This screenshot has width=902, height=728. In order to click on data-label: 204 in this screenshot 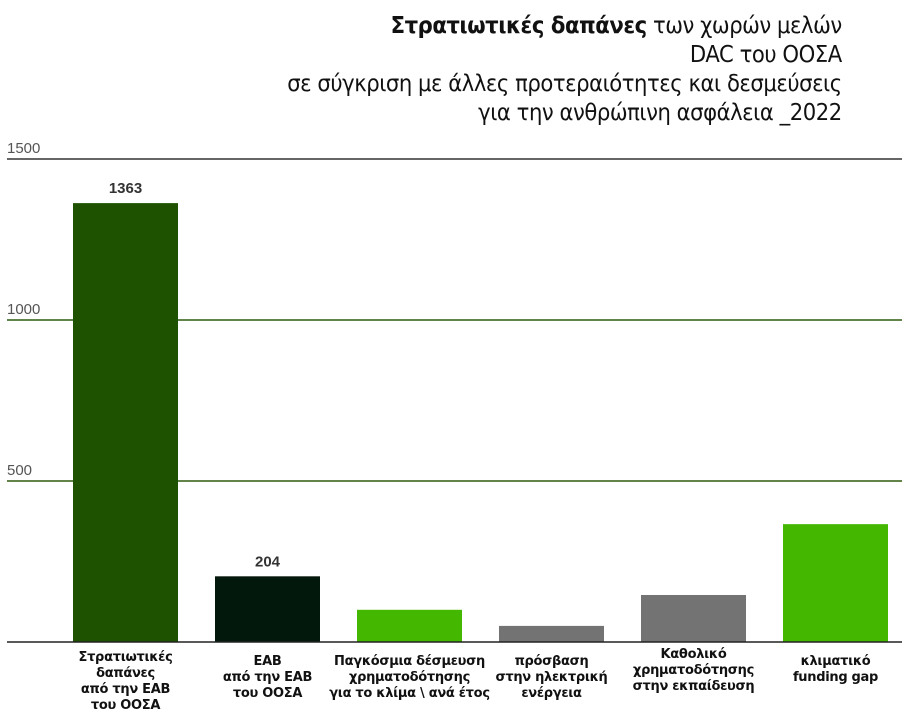, I will do `click(268, 561)`.